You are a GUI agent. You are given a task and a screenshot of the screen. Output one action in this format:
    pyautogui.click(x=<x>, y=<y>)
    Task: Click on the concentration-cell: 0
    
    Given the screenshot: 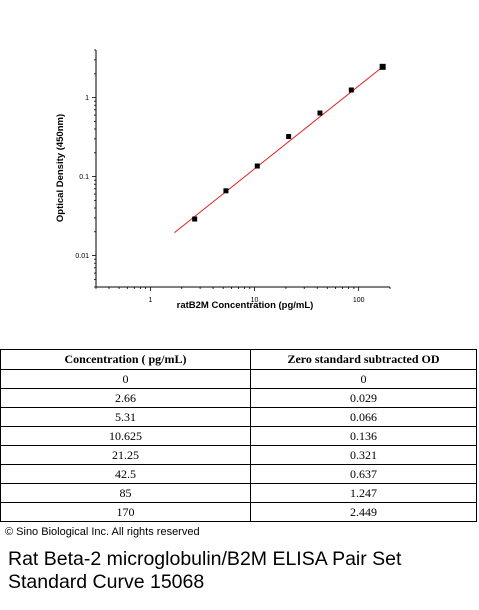 What is the action you would take?
    pyautogui.click(x=125, y=379)
    